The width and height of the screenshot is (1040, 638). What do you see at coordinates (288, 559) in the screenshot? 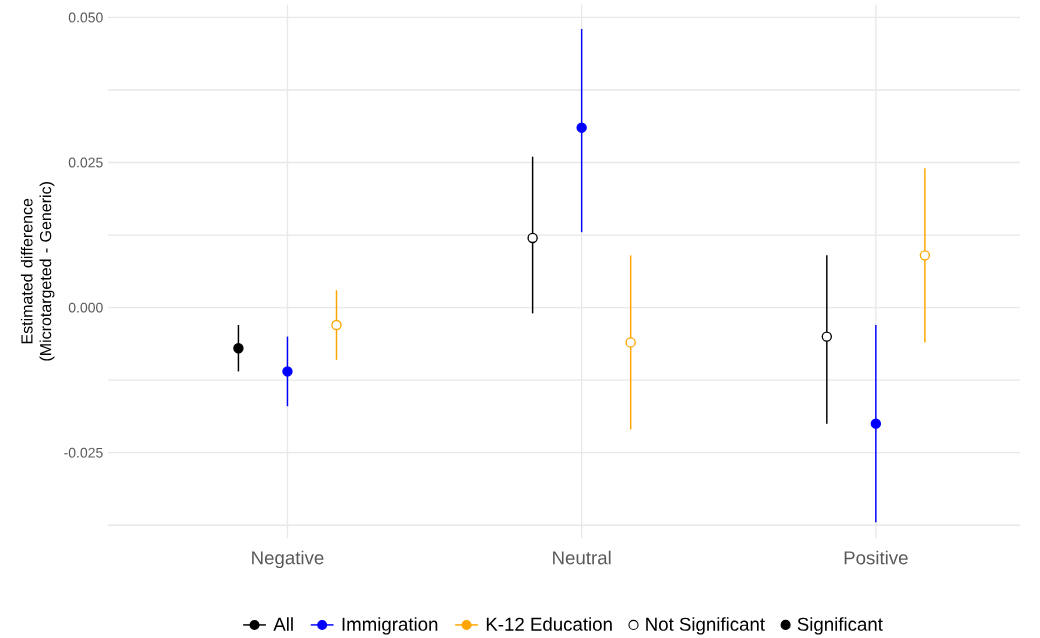
I see `x-tick-label: Negative` at bounding box center [288, 559].